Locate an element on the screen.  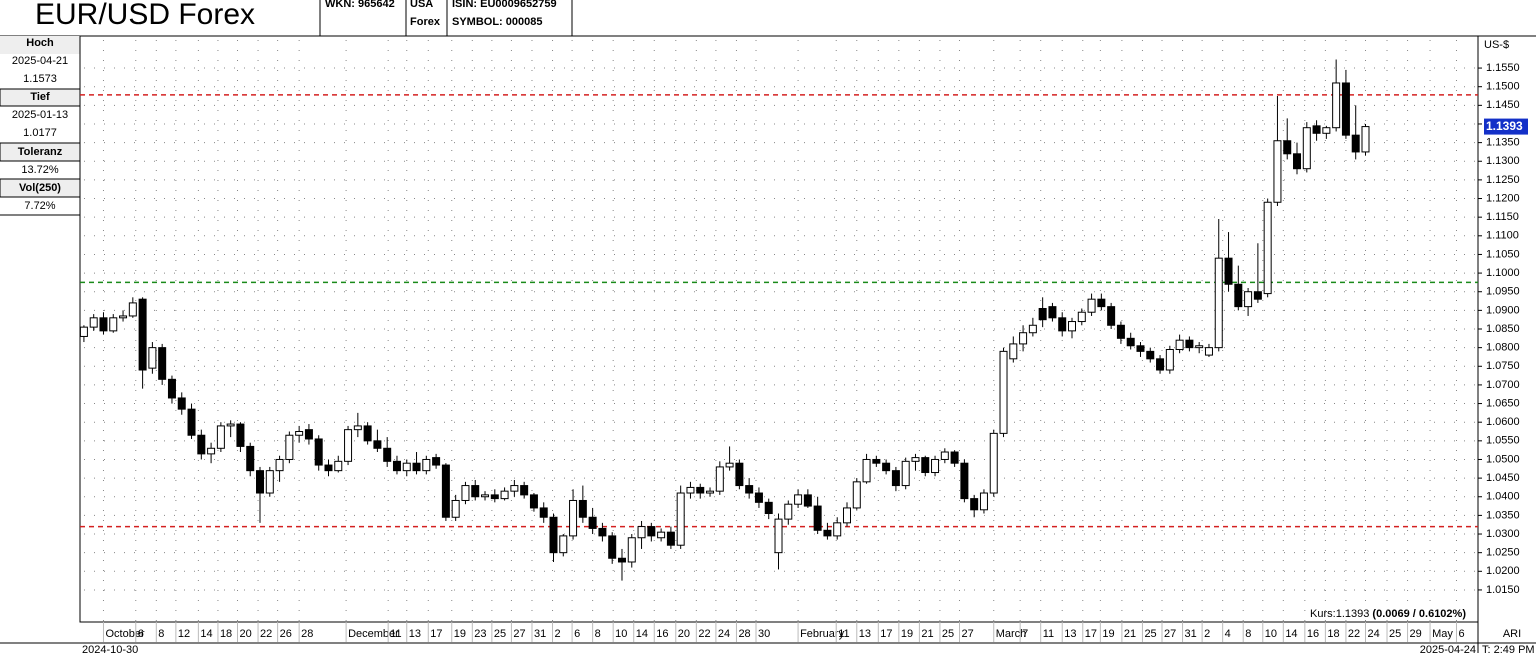
x-tick-label: 7 is located at coordinates (1025, 634).